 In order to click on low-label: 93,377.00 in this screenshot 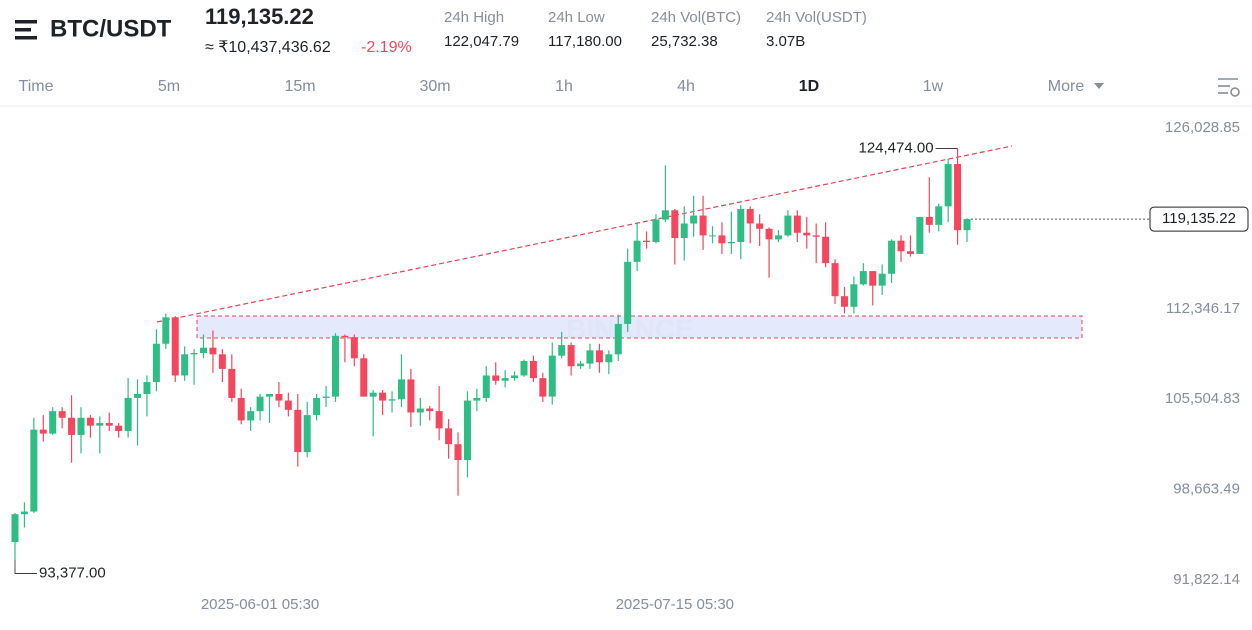, I will do `click(72, 572)`.